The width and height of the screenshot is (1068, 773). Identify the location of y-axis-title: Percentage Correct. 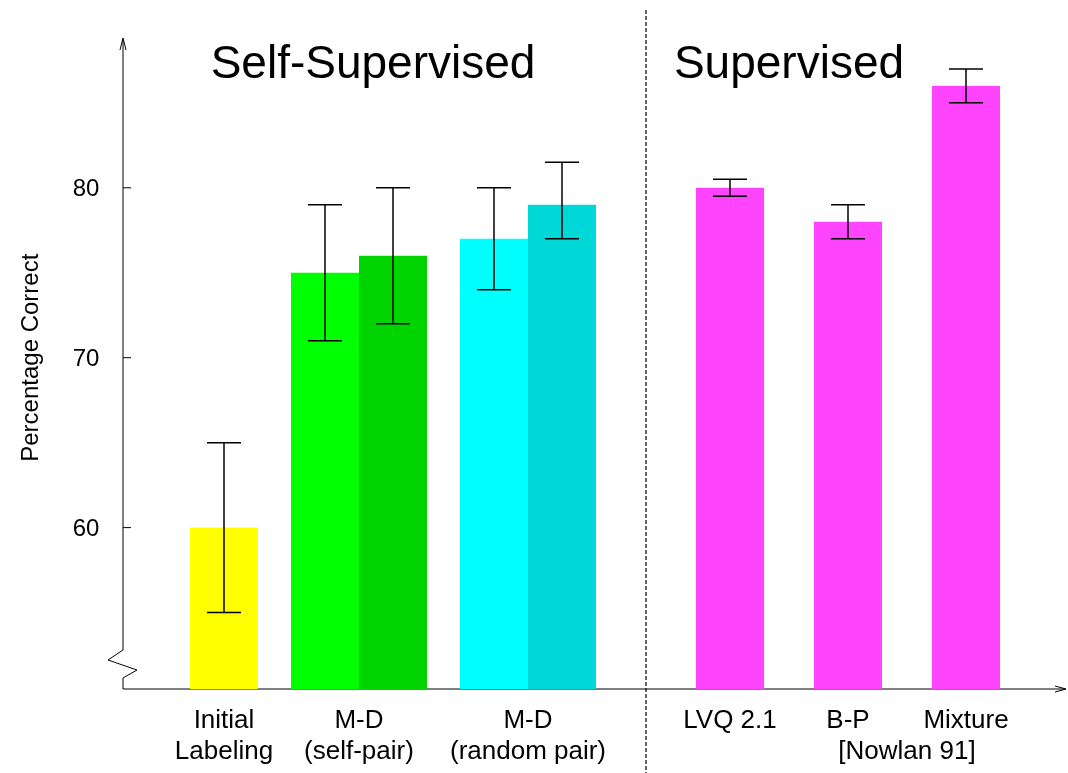
(29, 357).